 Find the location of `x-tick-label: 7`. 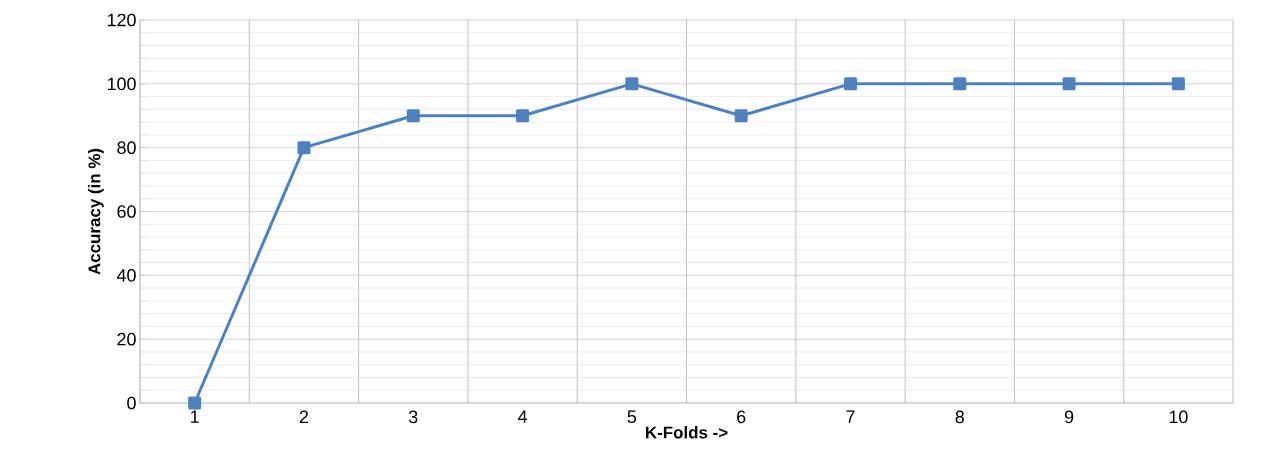

x-tick-label: 7 is located at coordinates (850, 416).